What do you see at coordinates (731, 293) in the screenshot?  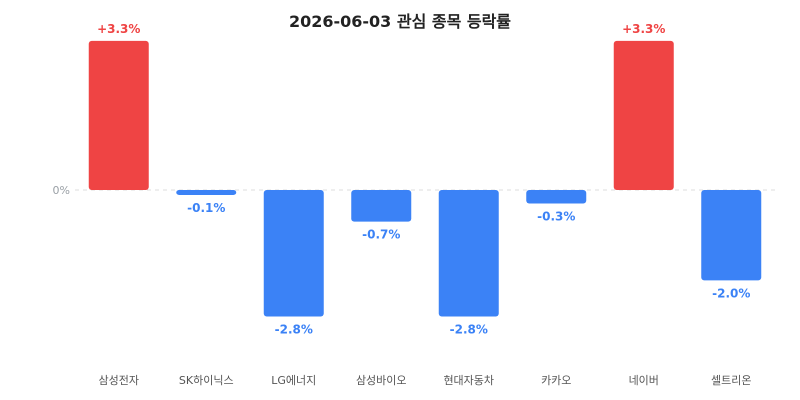 I see `value-label-7: -2.0%` at bounding box center [731, 293].